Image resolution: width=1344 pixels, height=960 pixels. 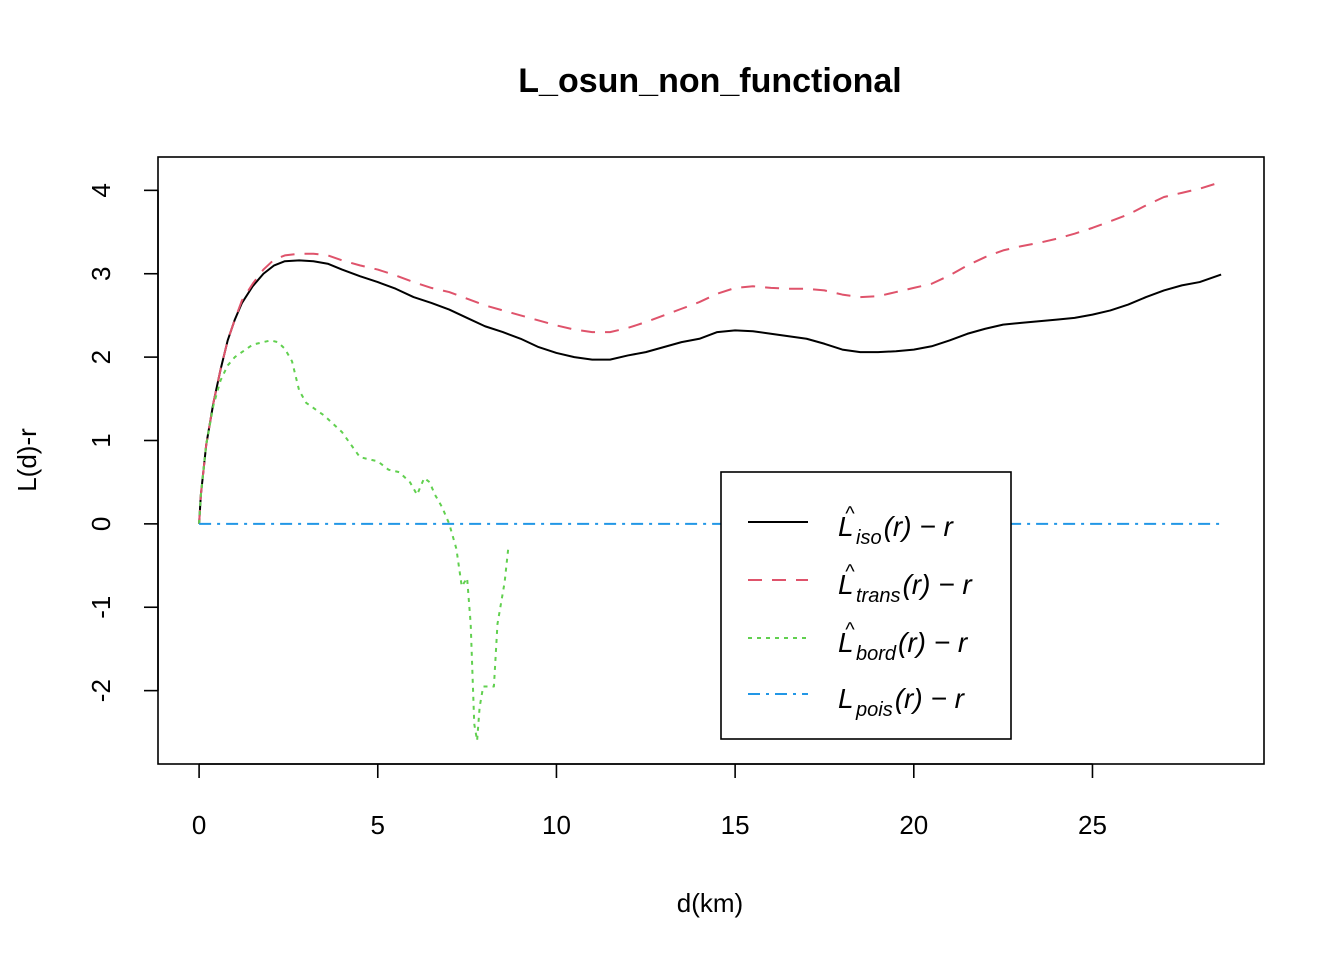 I want to click on legend-sub-iso: iso, so click(x=869, y=538).